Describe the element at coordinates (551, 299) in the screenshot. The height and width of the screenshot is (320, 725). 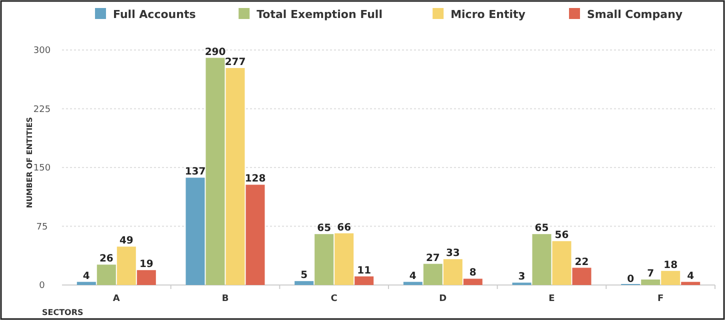
I see `x-tick-label: E` at that location.